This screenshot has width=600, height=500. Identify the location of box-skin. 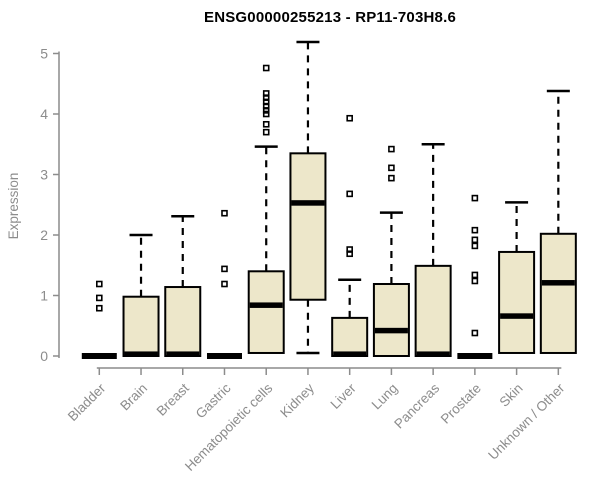
(517, 302).